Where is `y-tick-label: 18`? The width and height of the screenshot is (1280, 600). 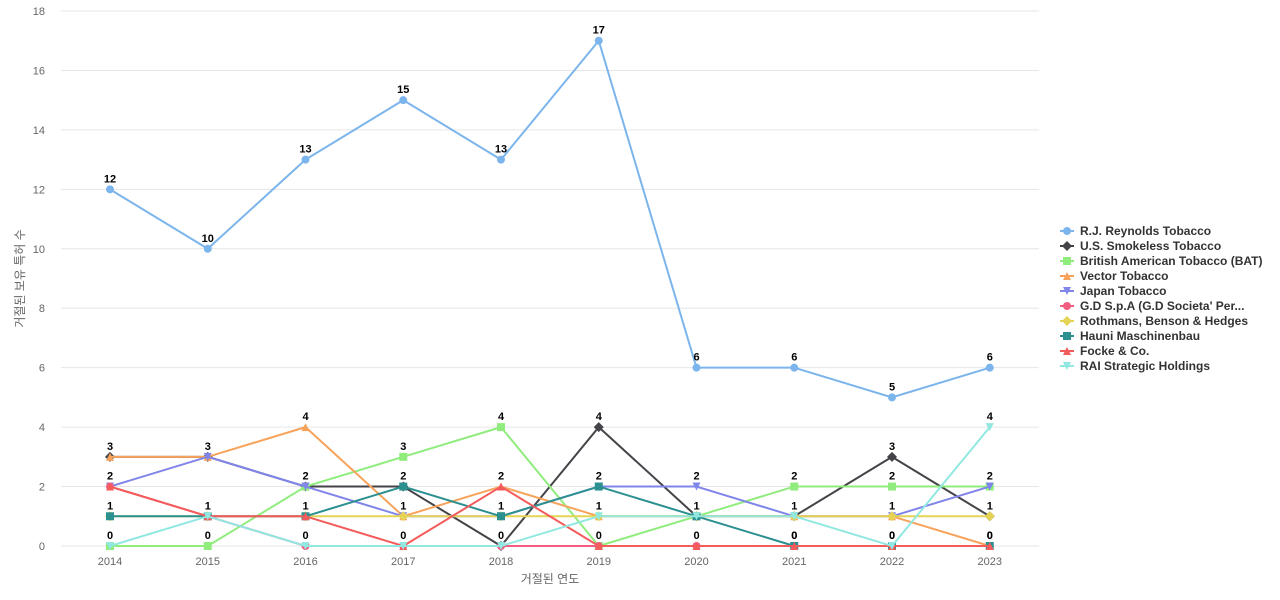 y-tick-label: 18 is located at coordinates (39, 12).